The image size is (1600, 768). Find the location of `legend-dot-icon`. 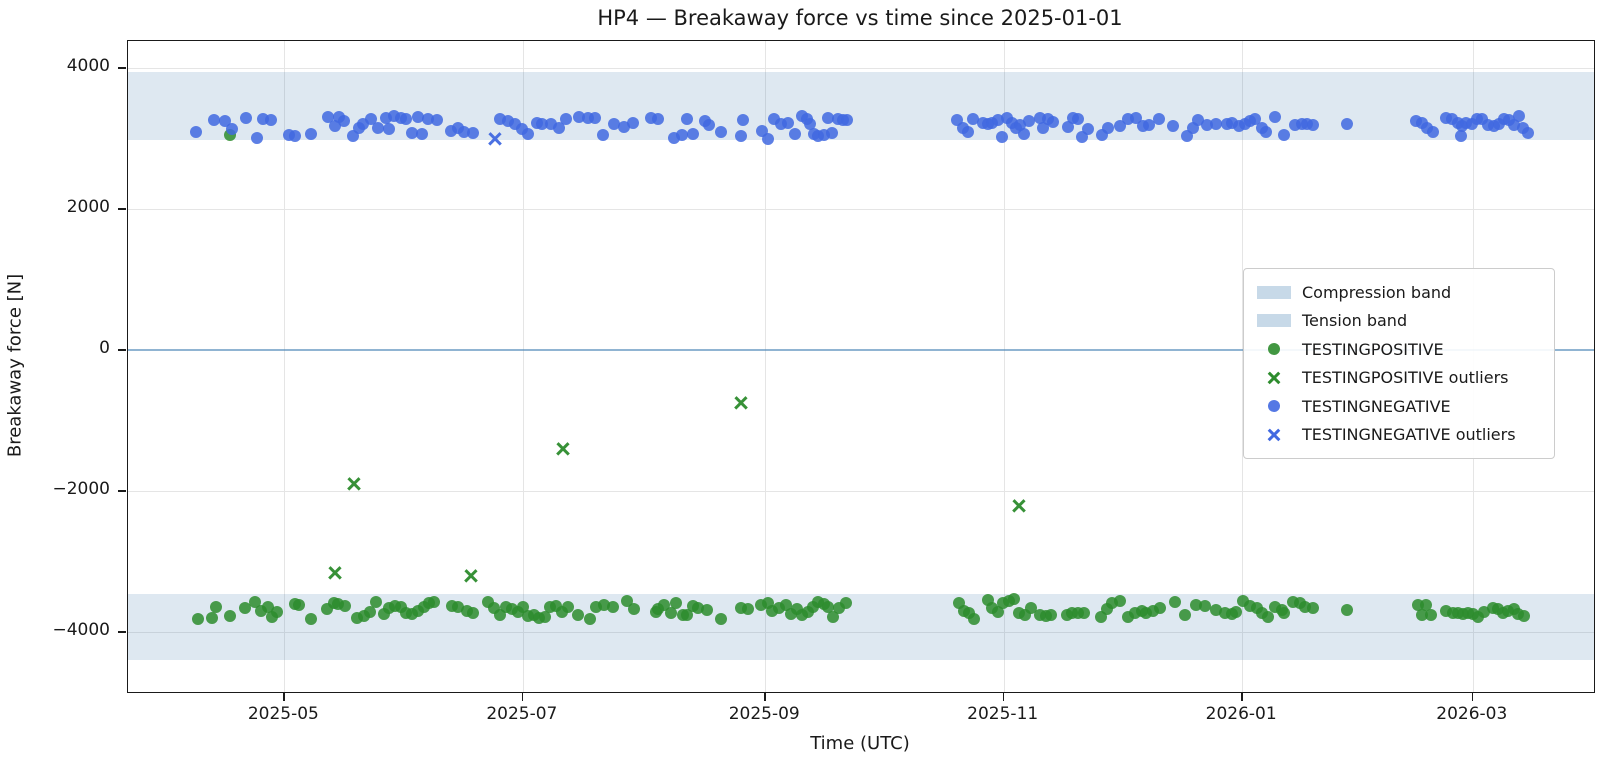

legend-dot-icon is located at coordinates (1274, 349).